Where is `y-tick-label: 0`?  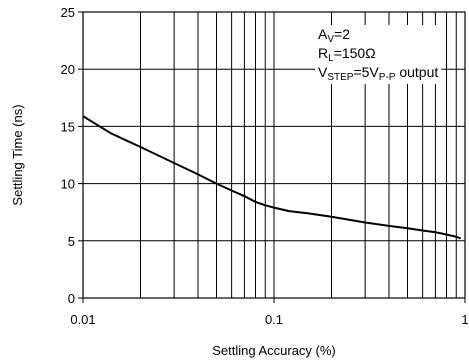
y-tick-label: 0 is located at coordinates (71, 298).